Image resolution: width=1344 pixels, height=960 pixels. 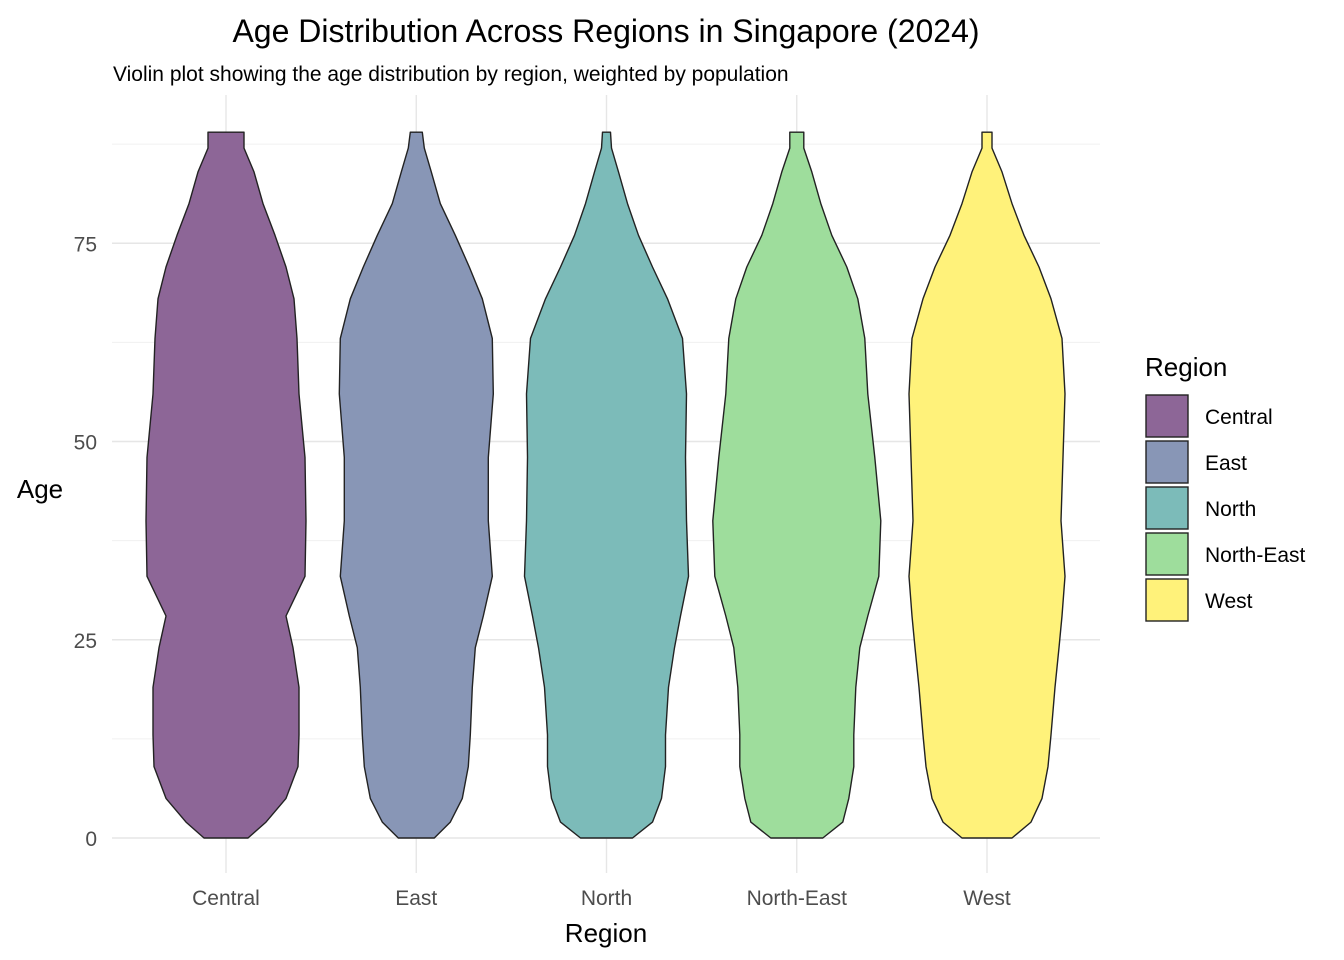 I want to click on legend-swatch-central, so click(x=1167, y=416).